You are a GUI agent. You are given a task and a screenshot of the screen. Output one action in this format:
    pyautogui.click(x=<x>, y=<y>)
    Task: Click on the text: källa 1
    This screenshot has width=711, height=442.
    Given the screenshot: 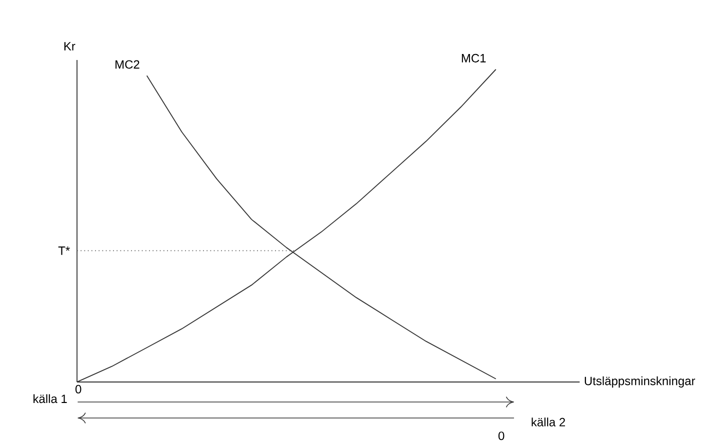 What is the action you would take?
    pyautogui.click(x=50, y=399)
    